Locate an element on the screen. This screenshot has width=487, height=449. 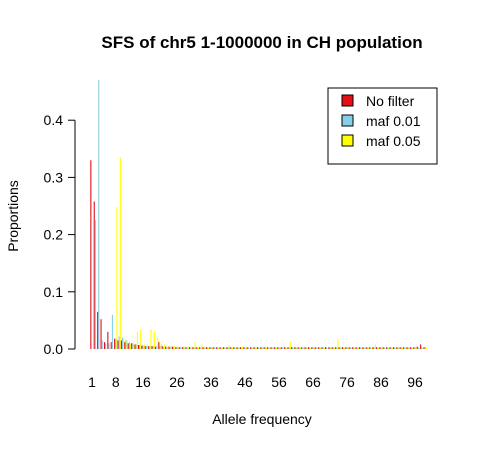
y-tick-label: 0.2 is located at coordinates (54, 235).